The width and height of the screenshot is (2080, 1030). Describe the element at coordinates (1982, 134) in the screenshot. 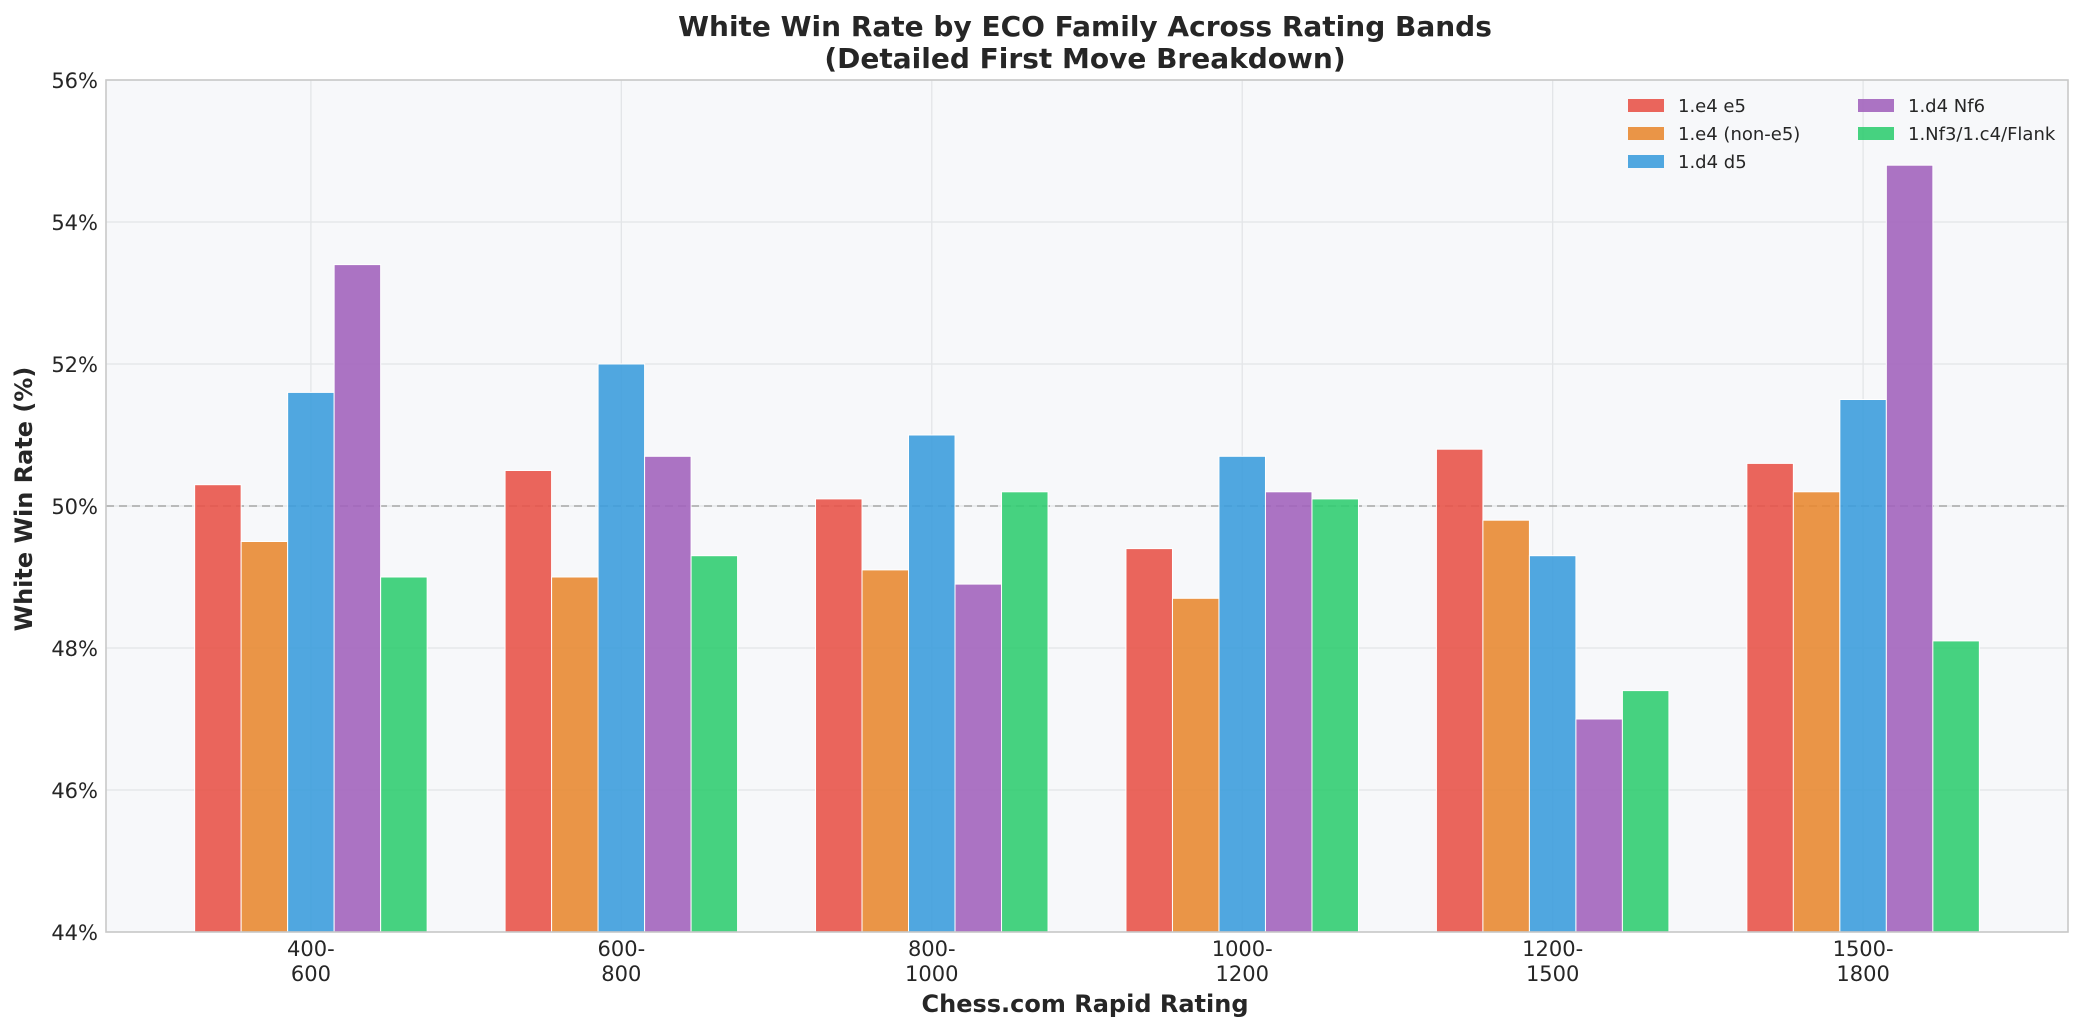

I see `legend-label: 1.Nf3/1.c4/Flank` at that location.